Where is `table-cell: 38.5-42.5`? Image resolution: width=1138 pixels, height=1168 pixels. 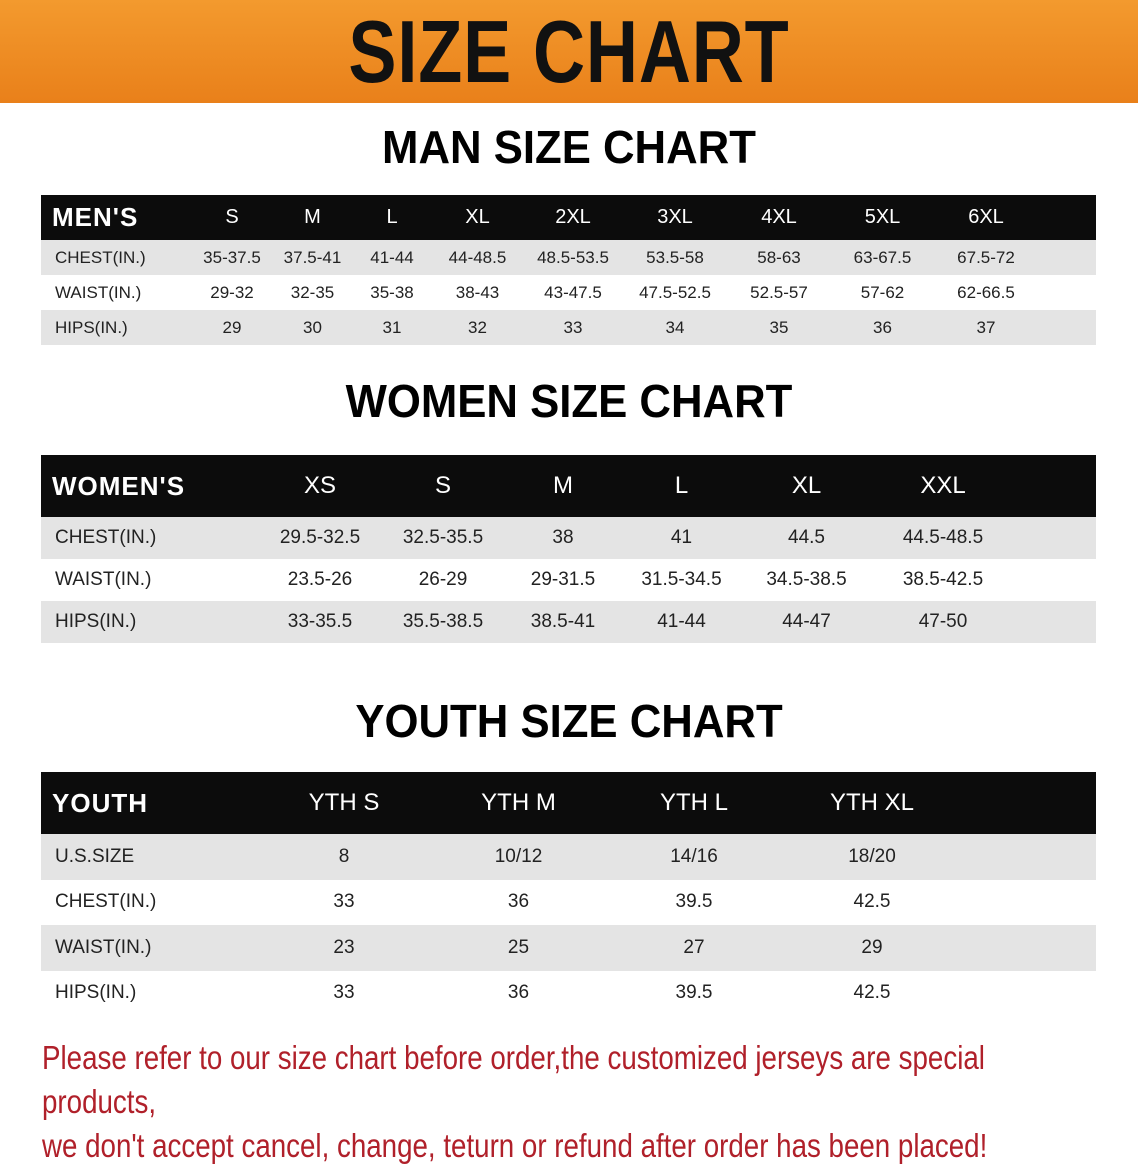 table-cell: 38.5-42.5 is located at coordinates (943, 579).